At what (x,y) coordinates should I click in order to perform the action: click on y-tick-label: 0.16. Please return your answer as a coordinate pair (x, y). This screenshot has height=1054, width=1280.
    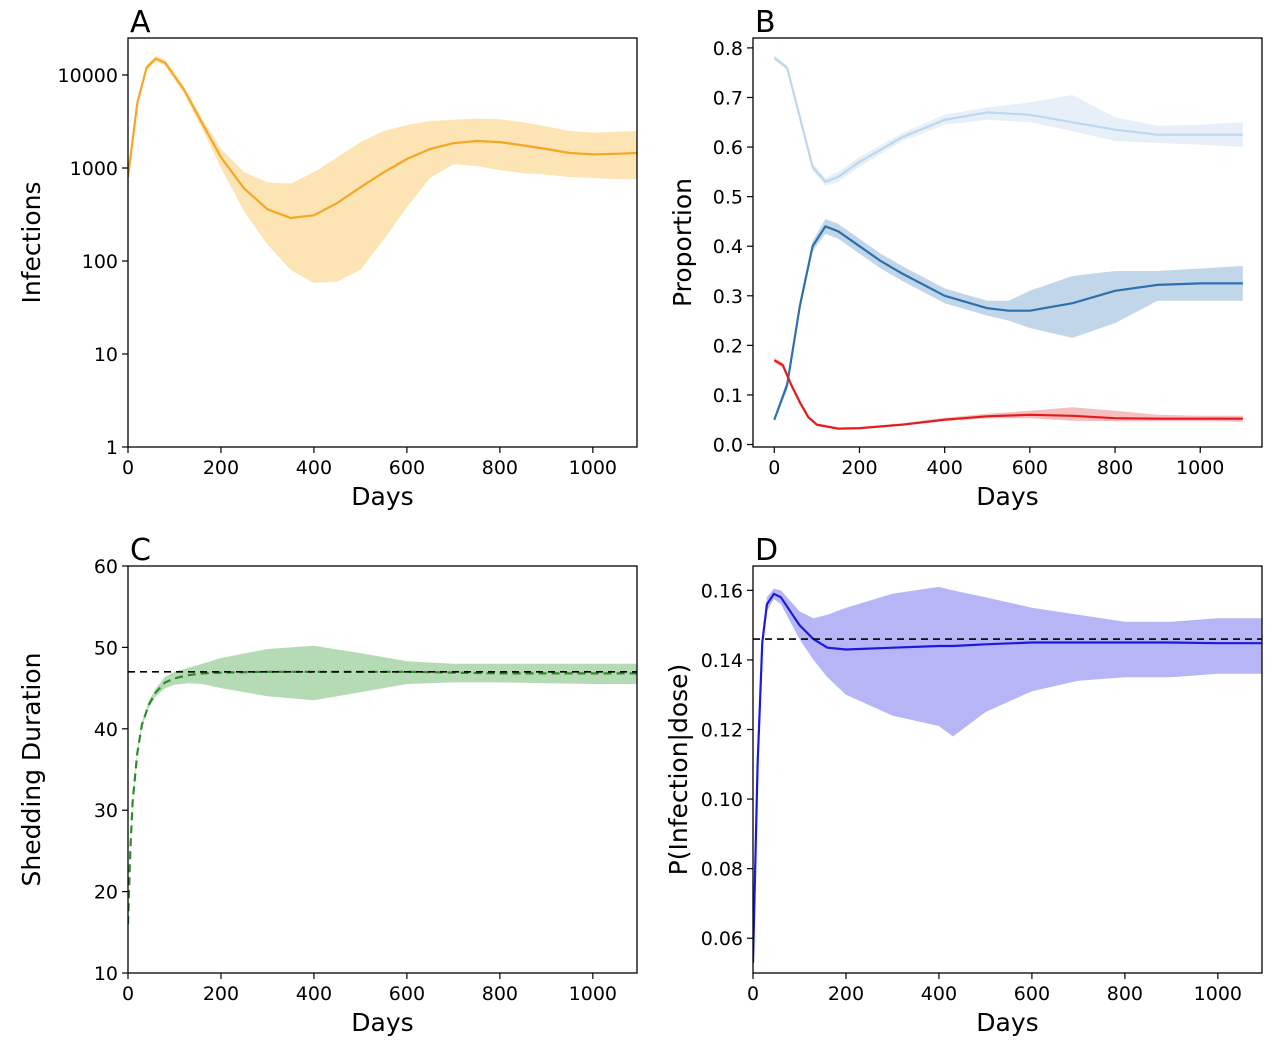
    Looking at the image, I should click on (722, 591).